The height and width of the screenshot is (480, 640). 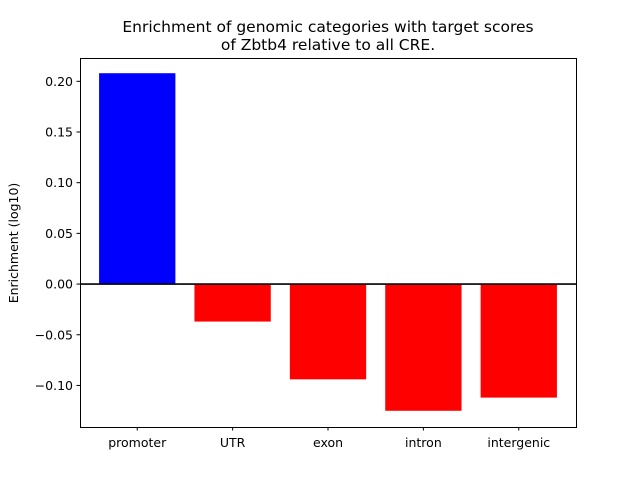 I want to click on x-tick-label: intergenic, so click(x=518, y=442).